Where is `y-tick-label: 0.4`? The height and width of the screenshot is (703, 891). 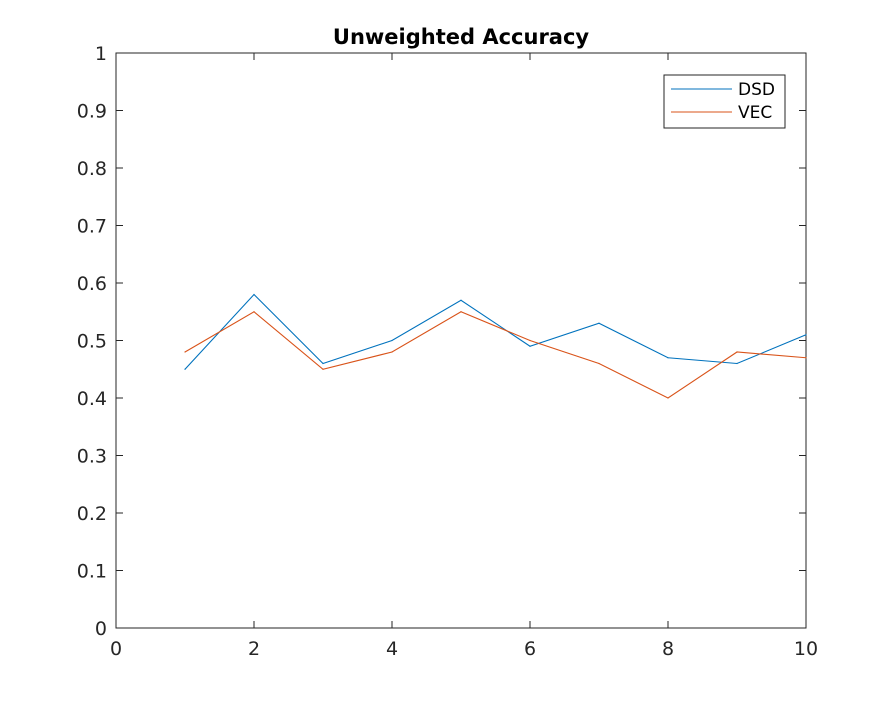 y-tick-label: 0.4 is located at coordinates (92, 399).